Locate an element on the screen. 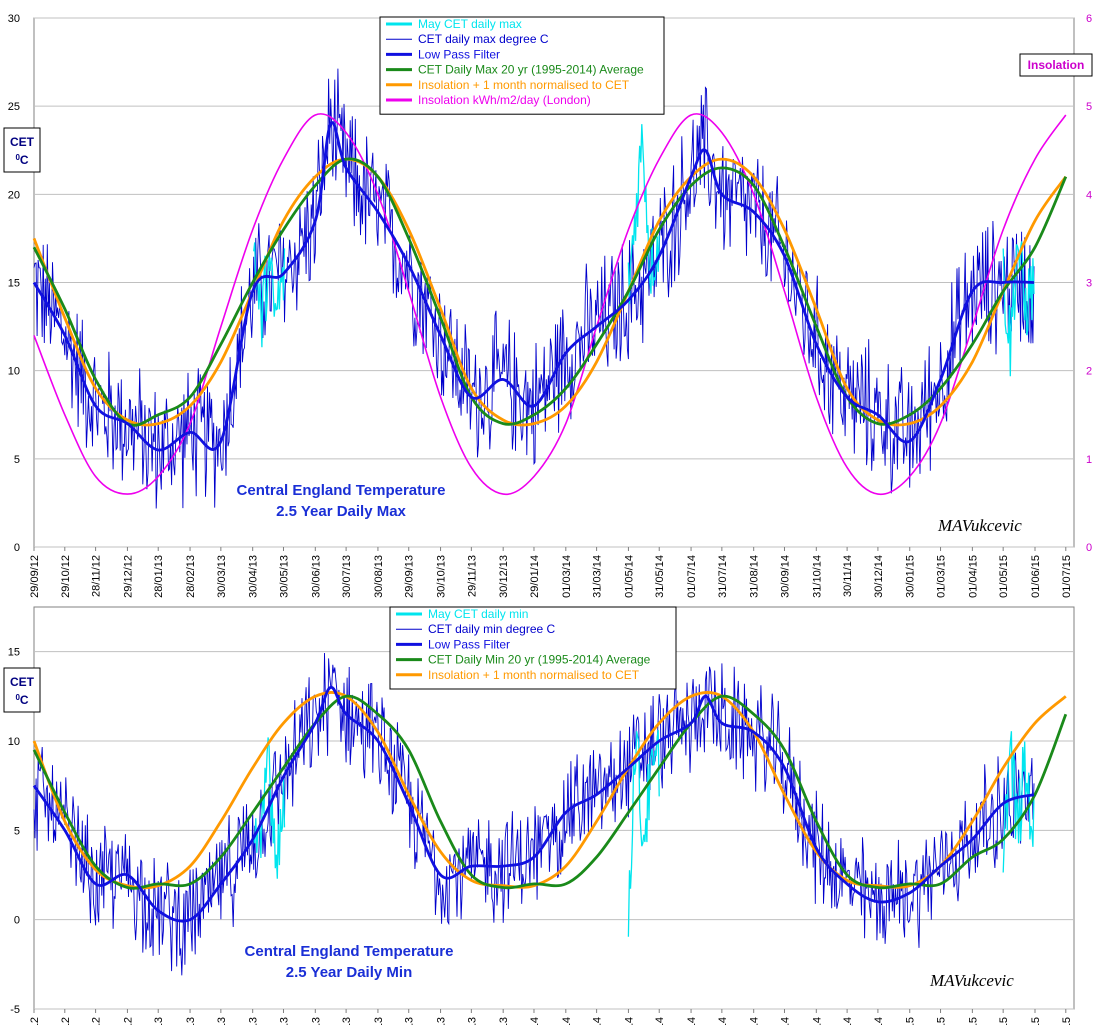  y2-tick-label: 6 is located at coordinates (1089, 19).